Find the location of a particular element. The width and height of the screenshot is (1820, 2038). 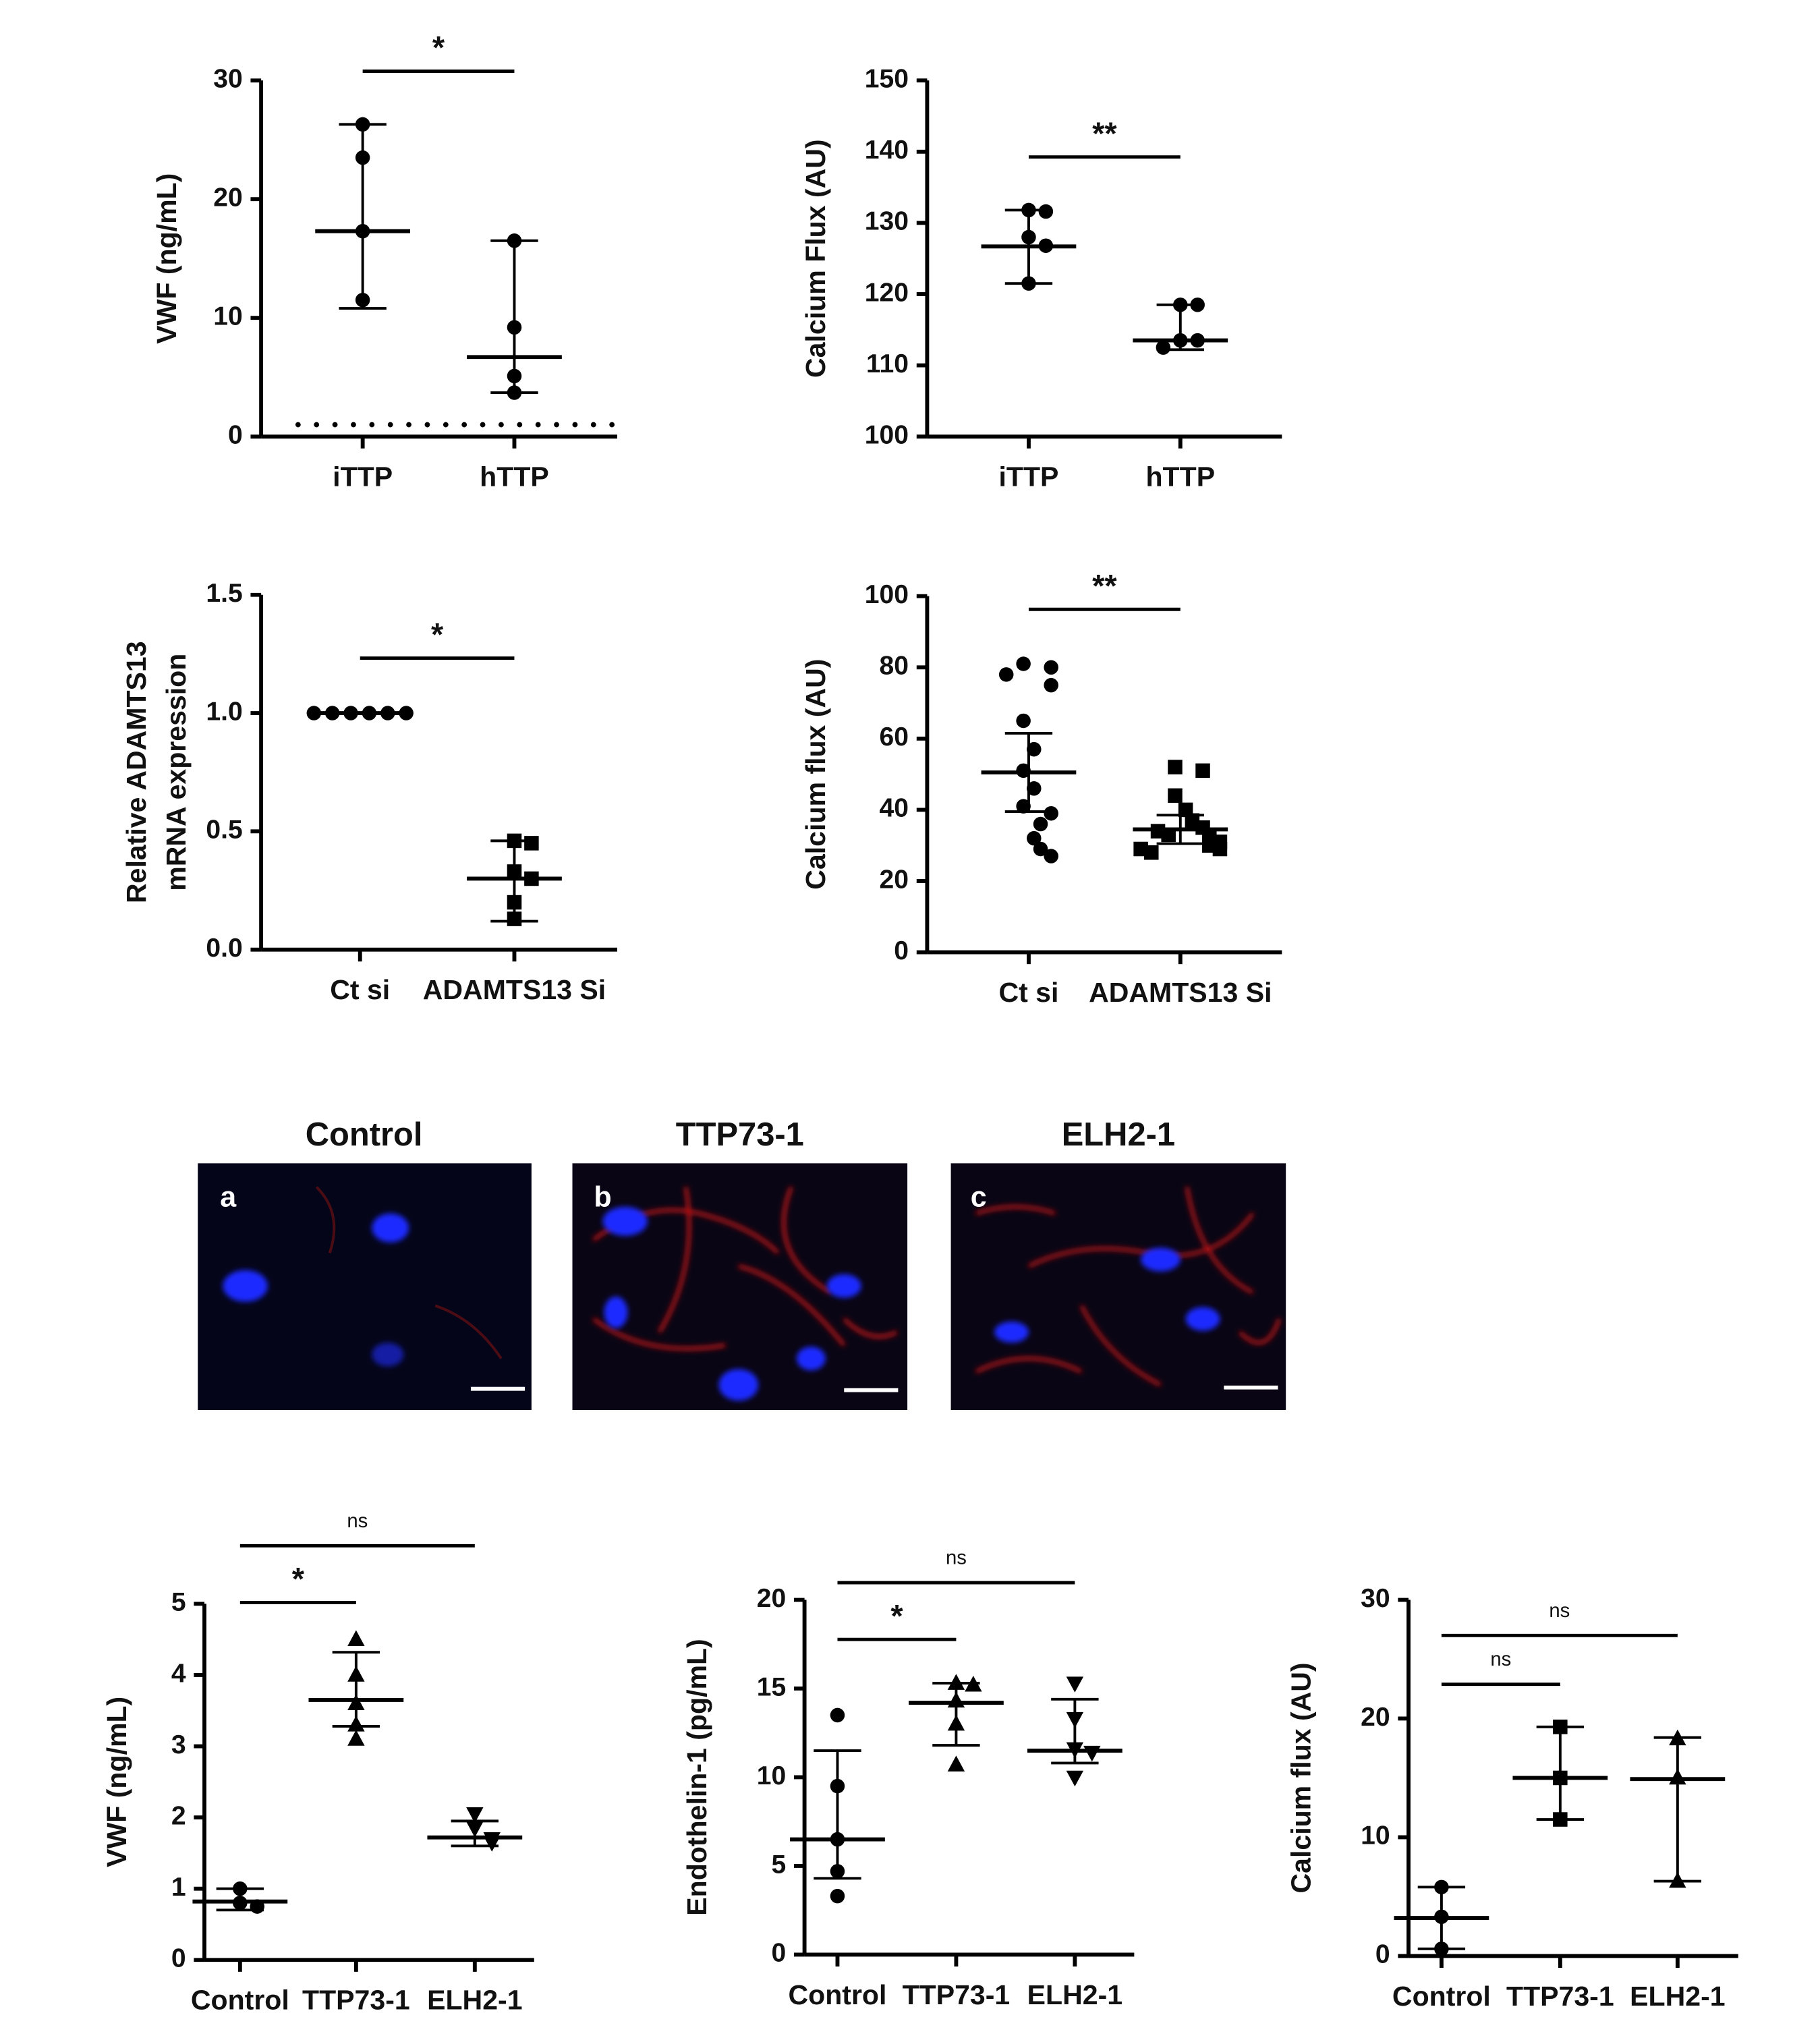

x-tick-label: hTTP is located at coordinates (514, 476).